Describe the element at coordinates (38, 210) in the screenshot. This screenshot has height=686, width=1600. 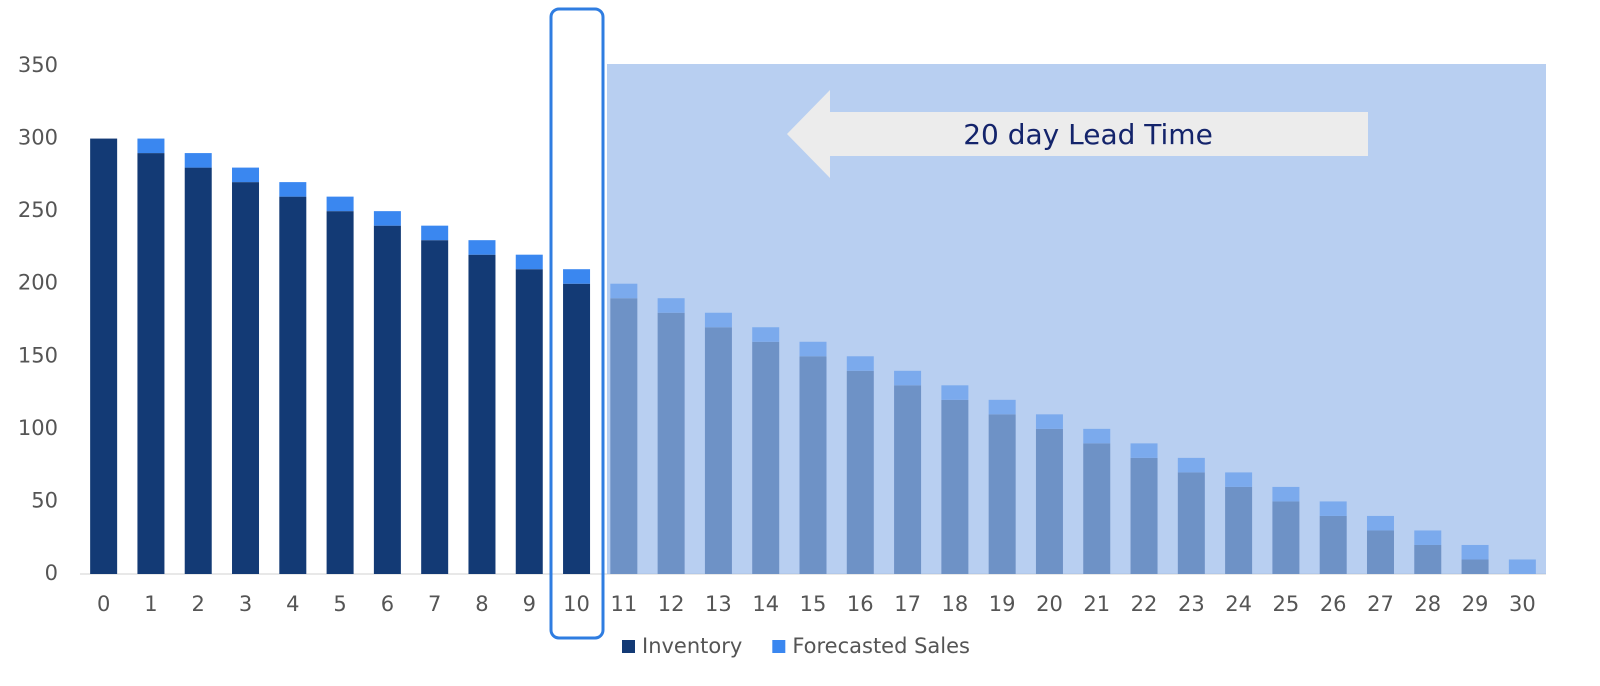
I see `y-tick-label: 250` at that location.